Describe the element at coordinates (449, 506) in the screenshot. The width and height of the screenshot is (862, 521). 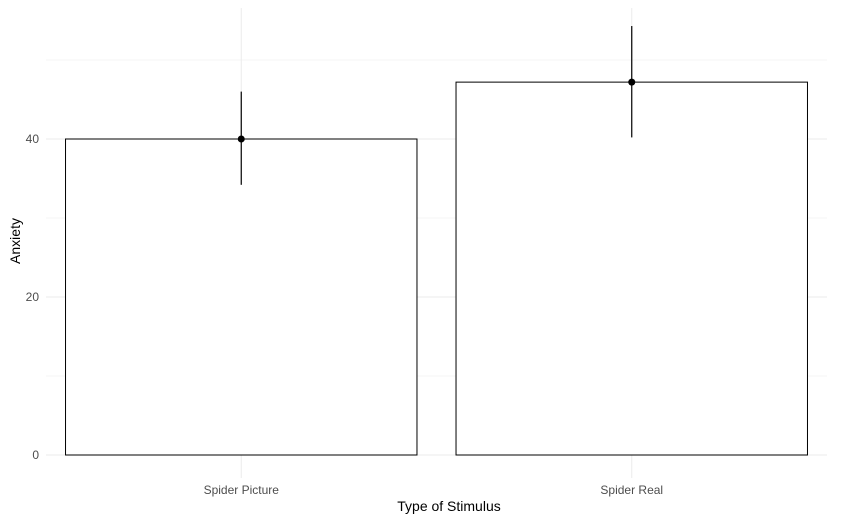
I see `x-axis-title: Type of Stimulus` at that location.